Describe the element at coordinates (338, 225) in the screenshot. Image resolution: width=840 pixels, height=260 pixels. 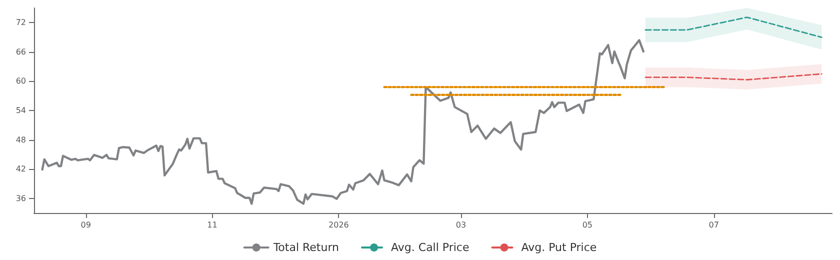
I see `x-tick-label: 2026` at that location.